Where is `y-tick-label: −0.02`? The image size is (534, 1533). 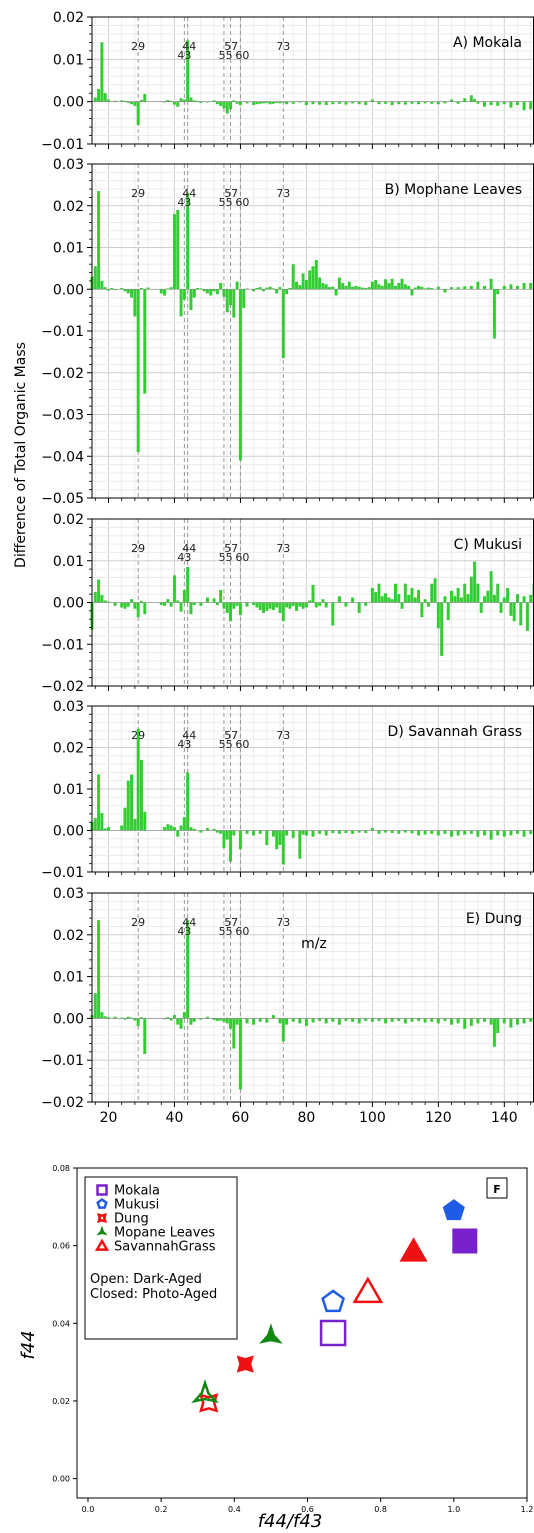 y-tick-label: −0.02 is located at coordinates (62, 1103).